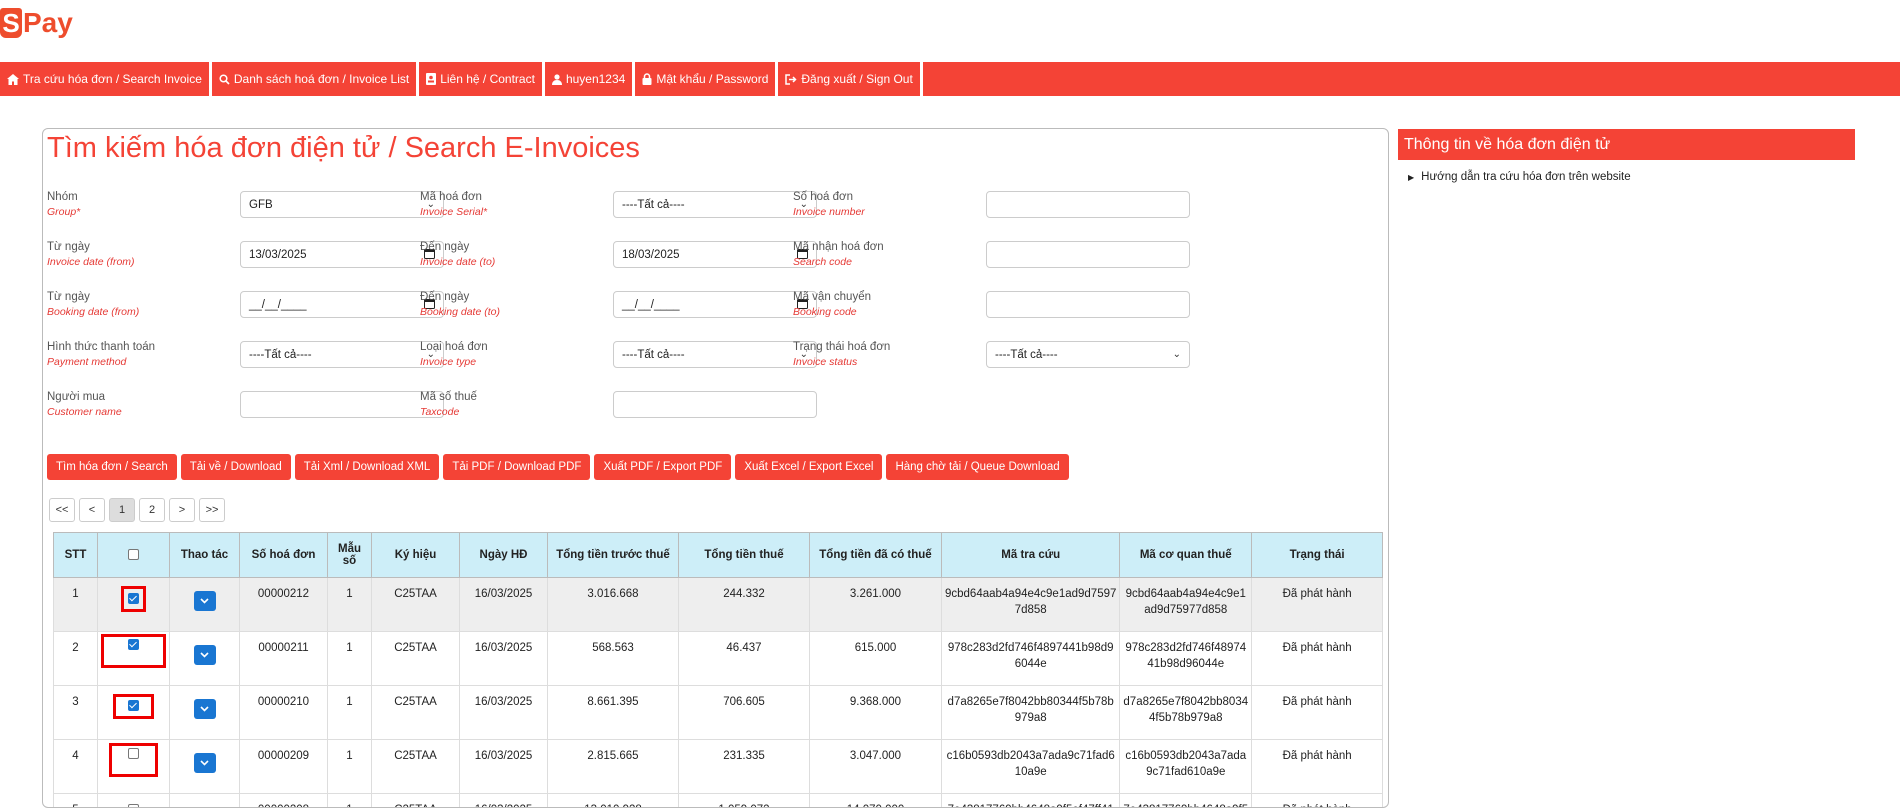 The width and height of the screenshot is (1900, 808). I want to click on search-icon, so click(224, 79).